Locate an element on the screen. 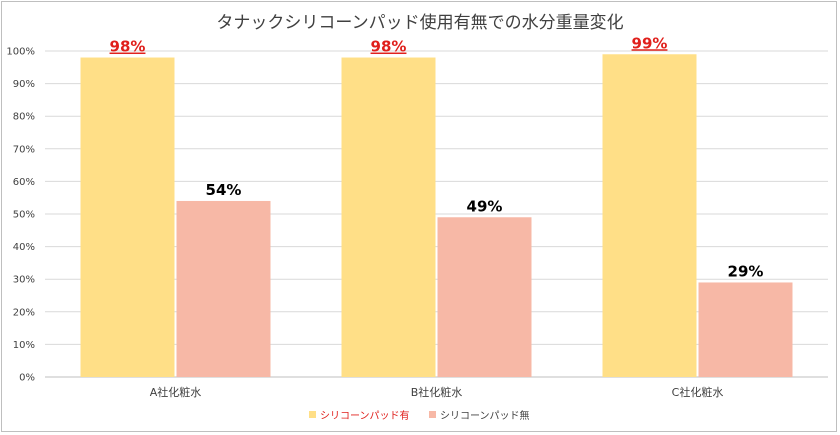 This screenshot has width=840, height=435. data-label: 49% is located at coordinates (485, 206).